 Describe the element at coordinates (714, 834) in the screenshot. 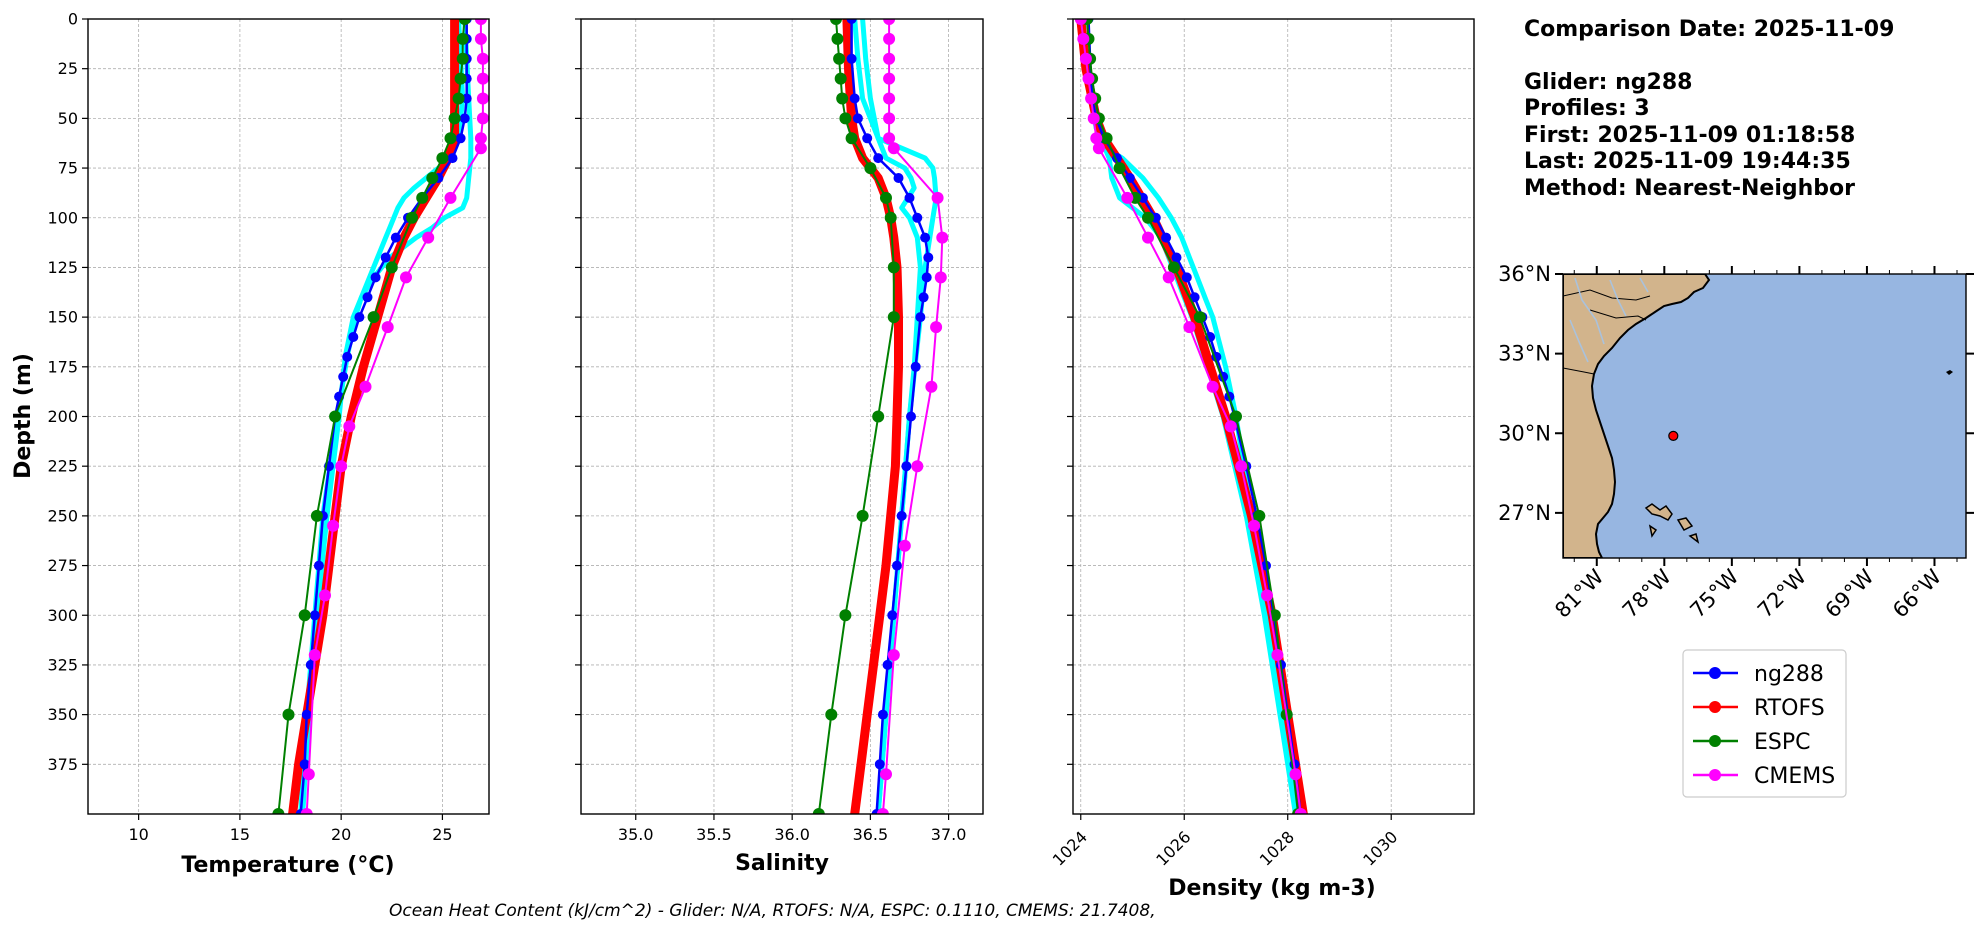

I see `salinity-xtick-label: 35.5` at that location.